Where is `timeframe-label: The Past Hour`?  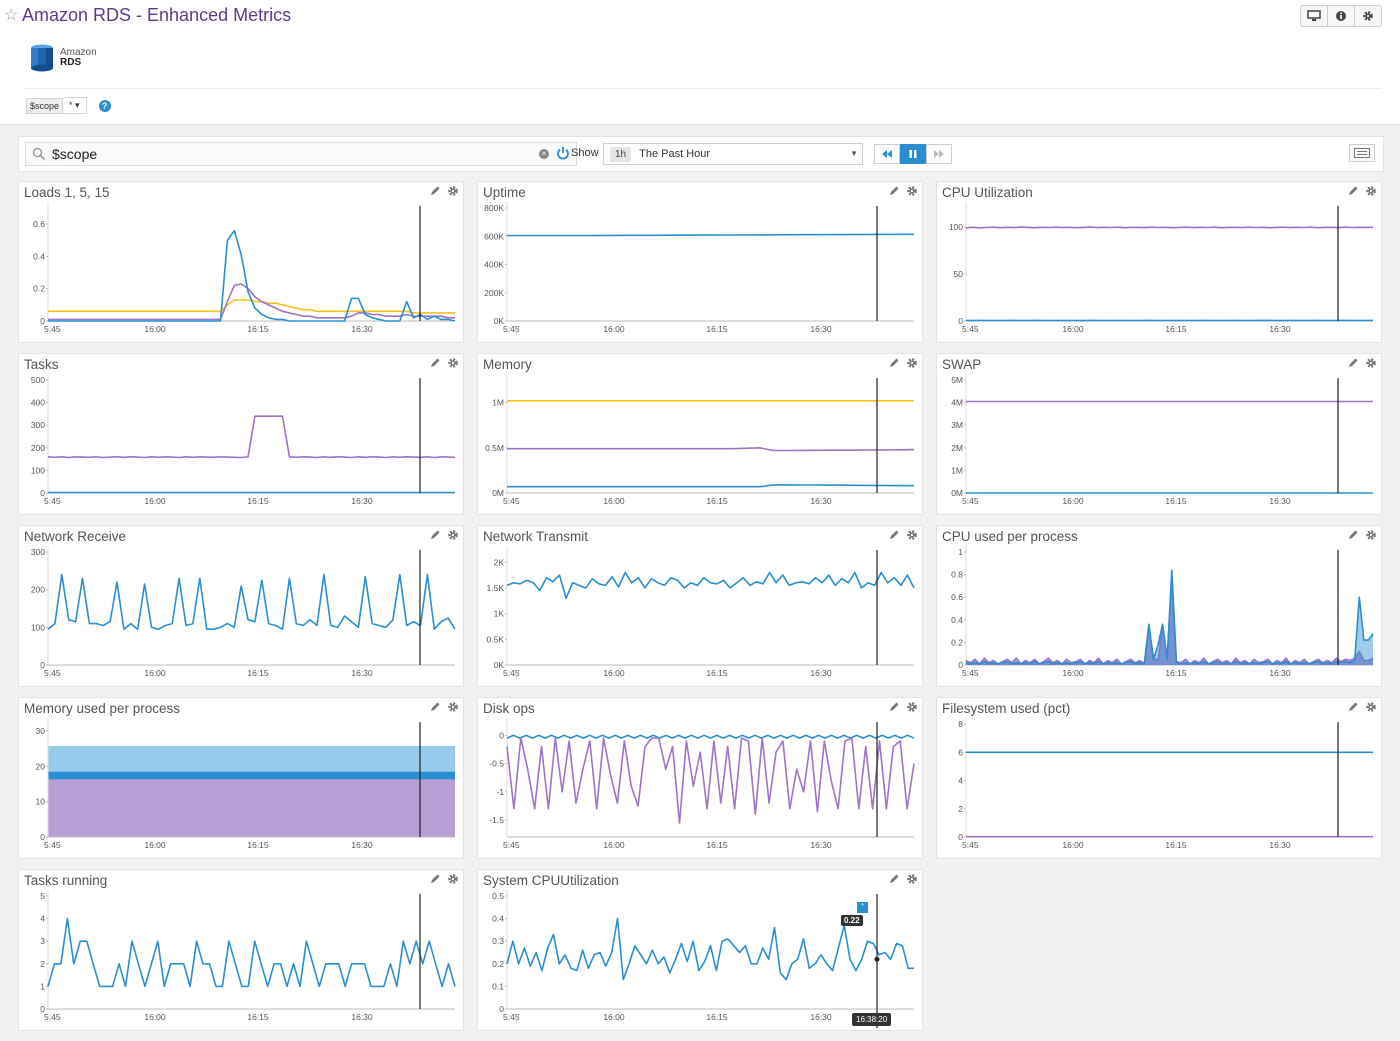 timeframe-label: The Past Hour is located at coordinates (675, 154).